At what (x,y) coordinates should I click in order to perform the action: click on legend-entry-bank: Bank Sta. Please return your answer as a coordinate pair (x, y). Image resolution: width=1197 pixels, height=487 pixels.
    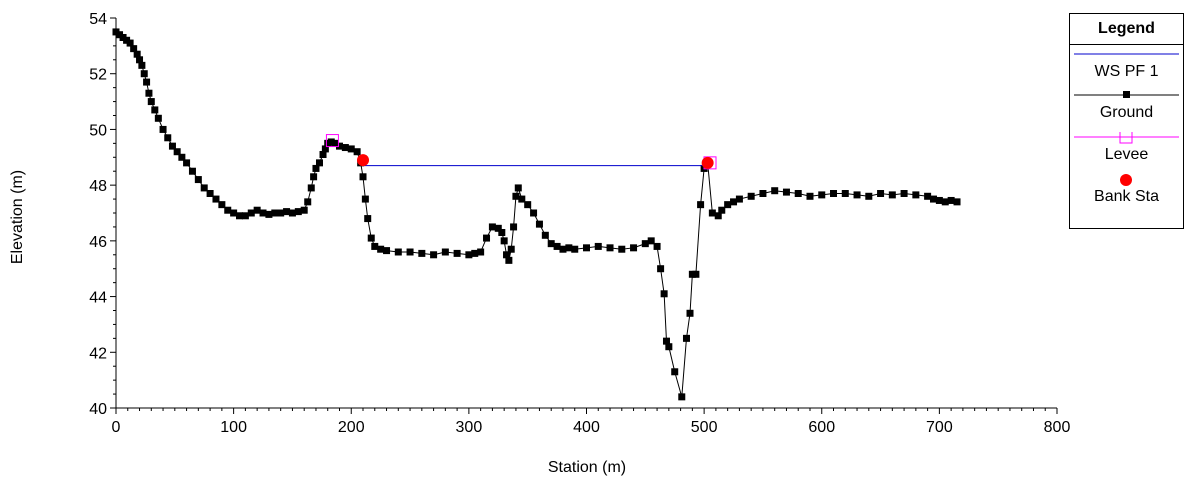
    Looking at the image, I should click on (1126, 199).